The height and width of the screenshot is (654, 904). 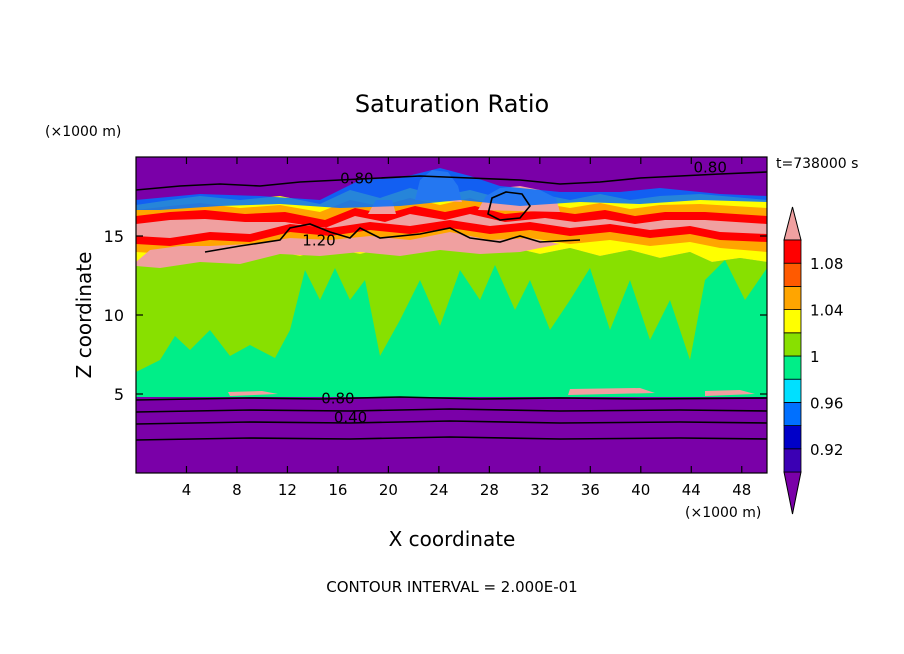 What do you see at coordinates (826, 264) in the screenshot?
I see `colorbar-tick-label: 1.08` at bounding box center [826, 264].